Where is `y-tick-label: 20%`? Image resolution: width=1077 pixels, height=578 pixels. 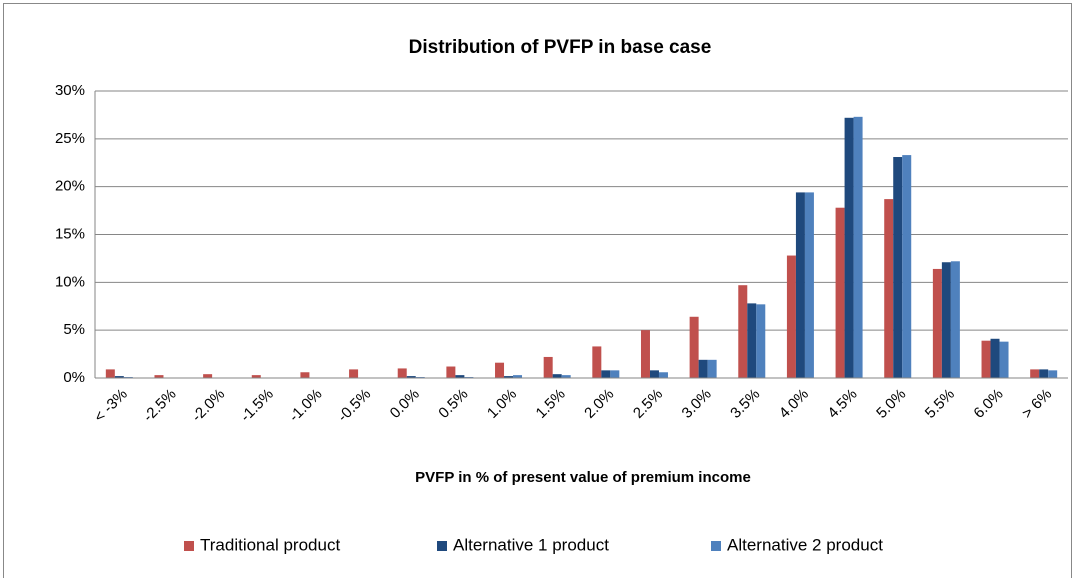 y-tick-label: 20% is located at coordinates (70, 186).